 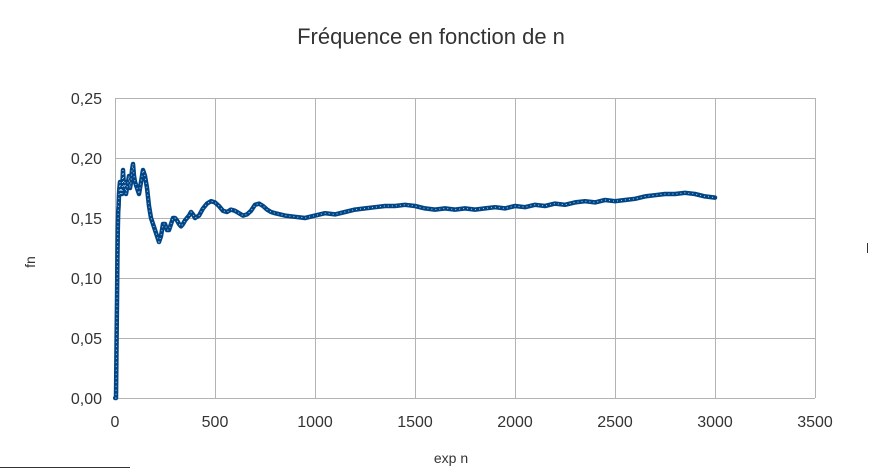 What do you see at coordinates (451, 458) in the screenshot?
I see `x-axis-label: exp n` at bounding box center [451, 458].